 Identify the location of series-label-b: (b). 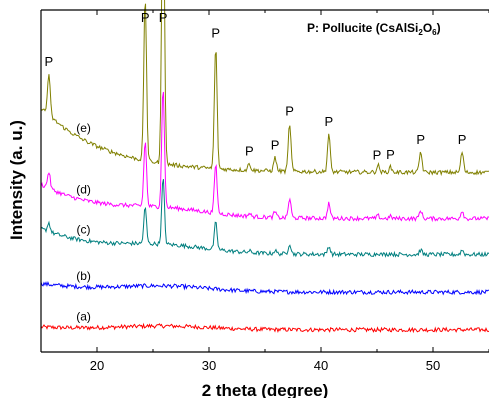
(83, 276).